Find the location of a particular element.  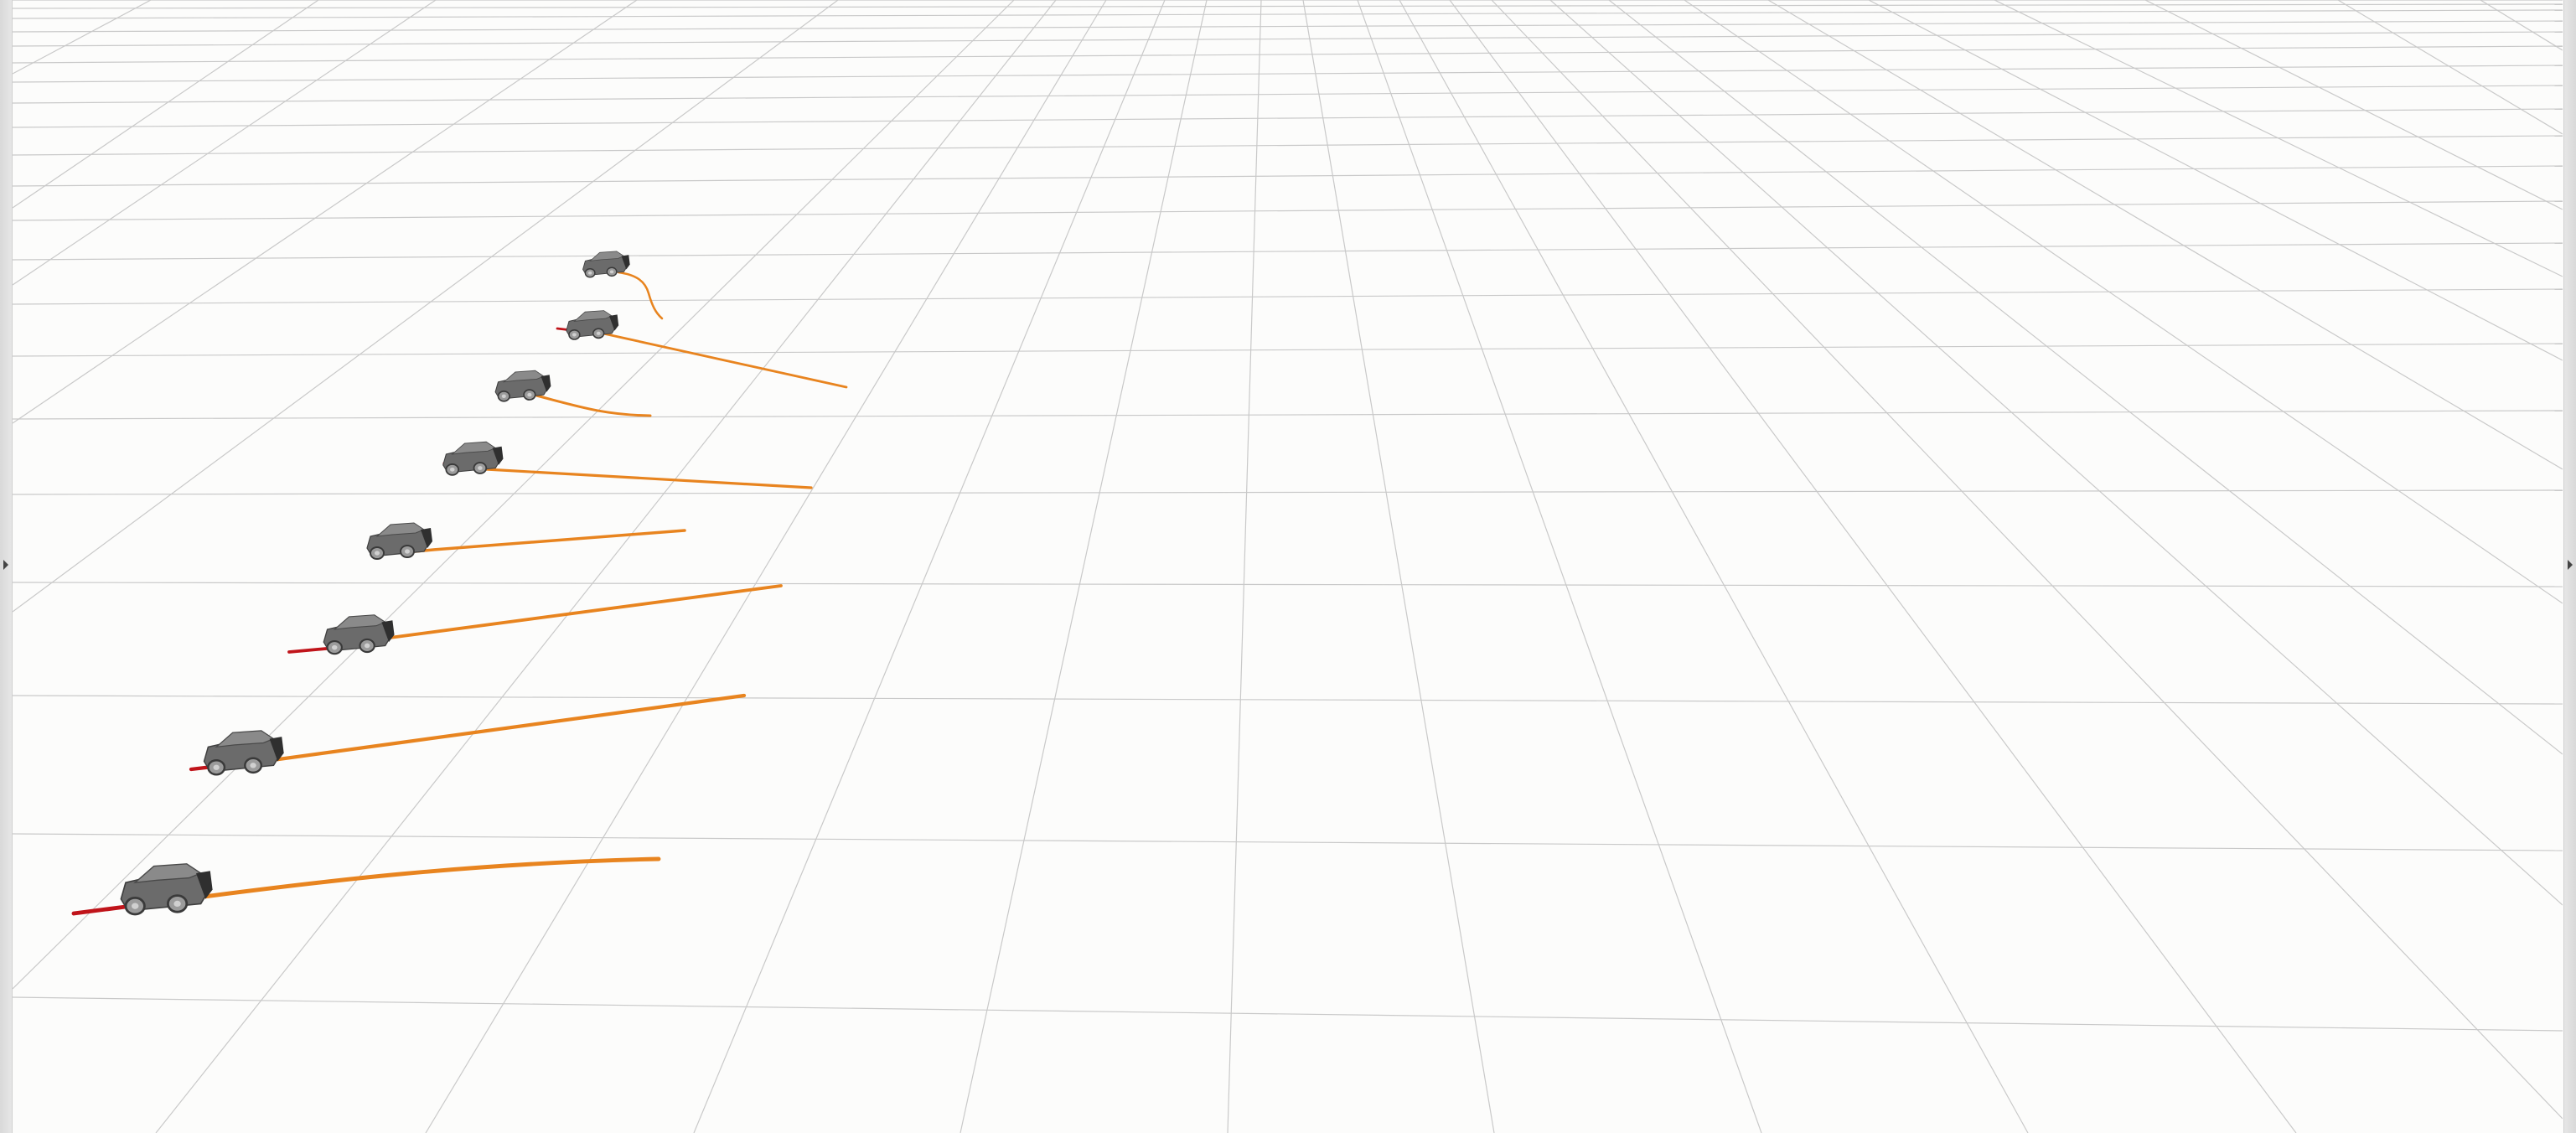

right-panel-toggle is located at coordinates (2569, 566).